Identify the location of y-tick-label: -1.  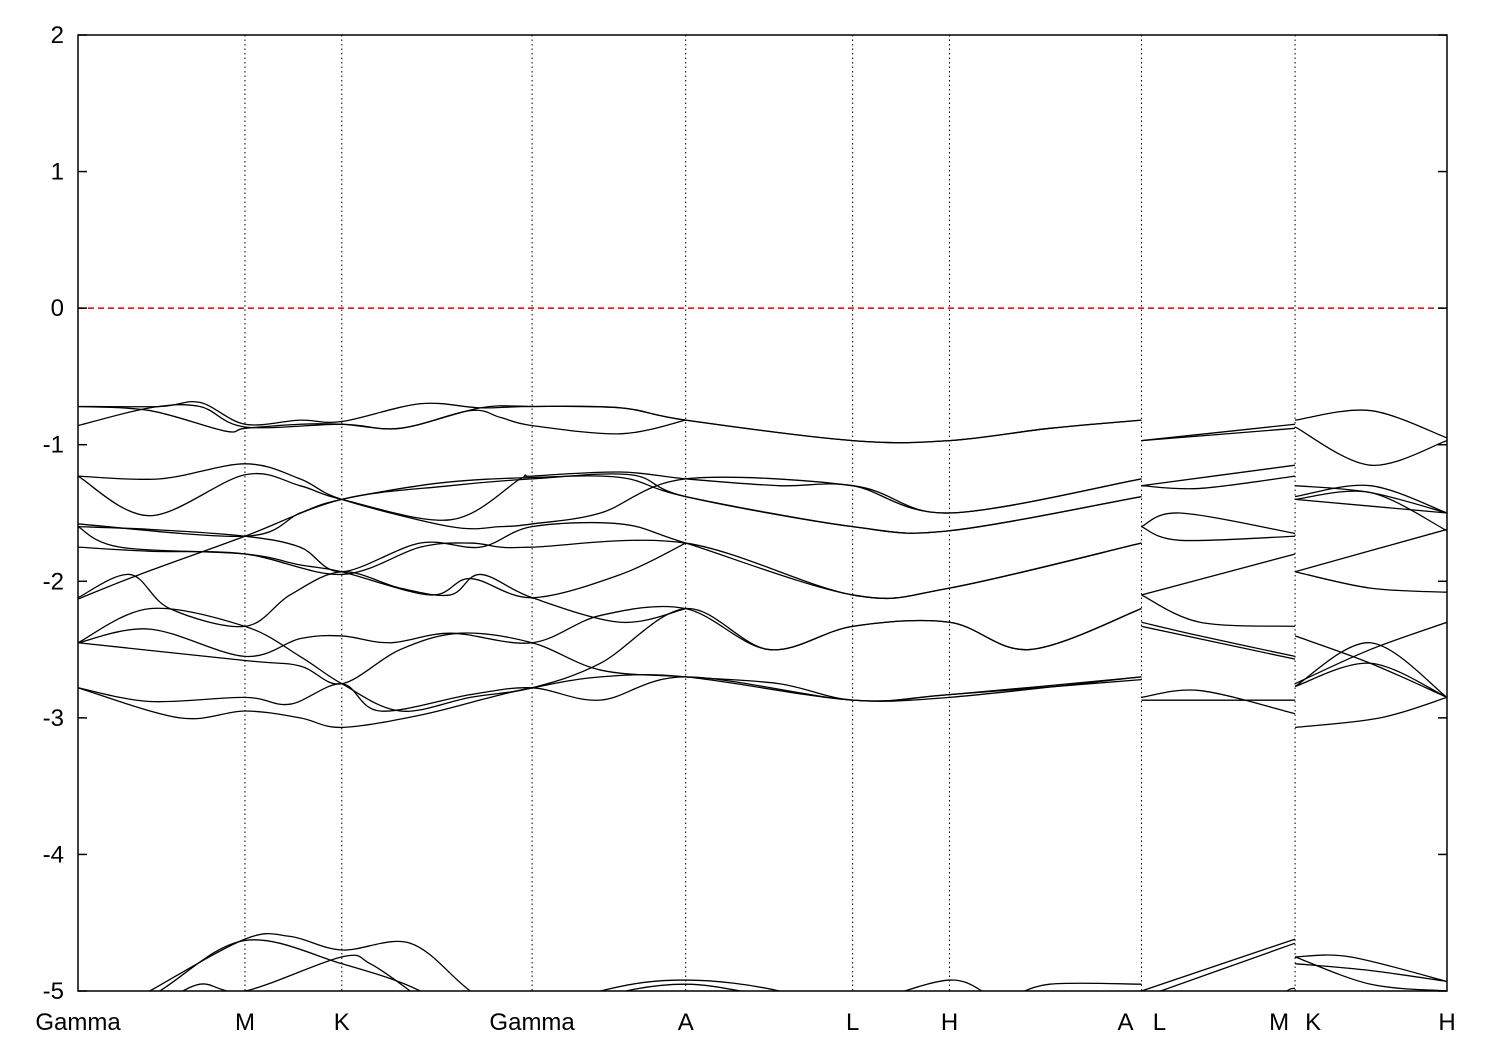
(53, 445).